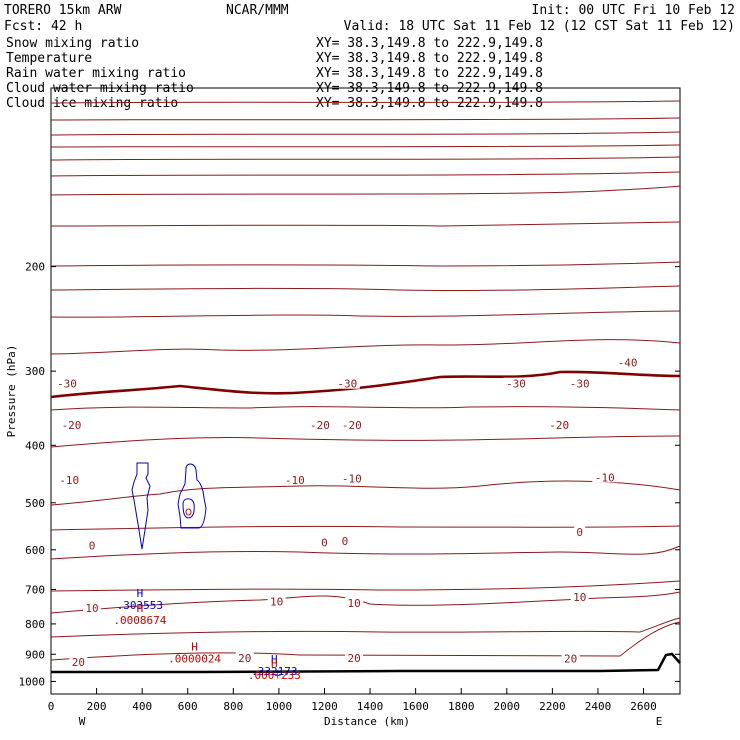  What do you see at coordinates (11, 391) in the screenshot?
I see `y-axis-label: Pressure (hPa)` at bounding box center [11, 391].